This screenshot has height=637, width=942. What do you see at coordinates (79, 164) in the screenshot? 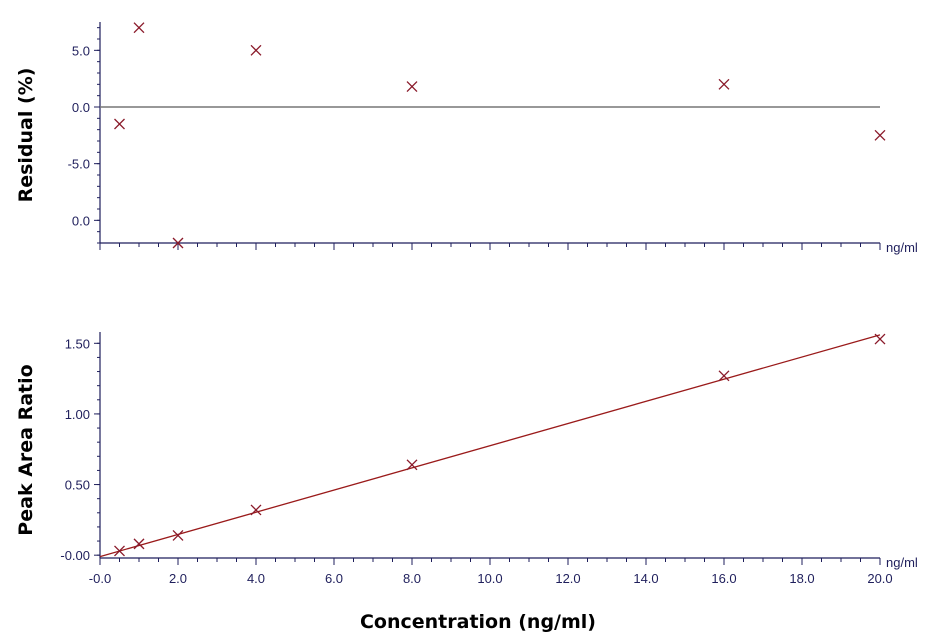
I see `y-tick-label: -5.0` at bounding box center [79, 164].